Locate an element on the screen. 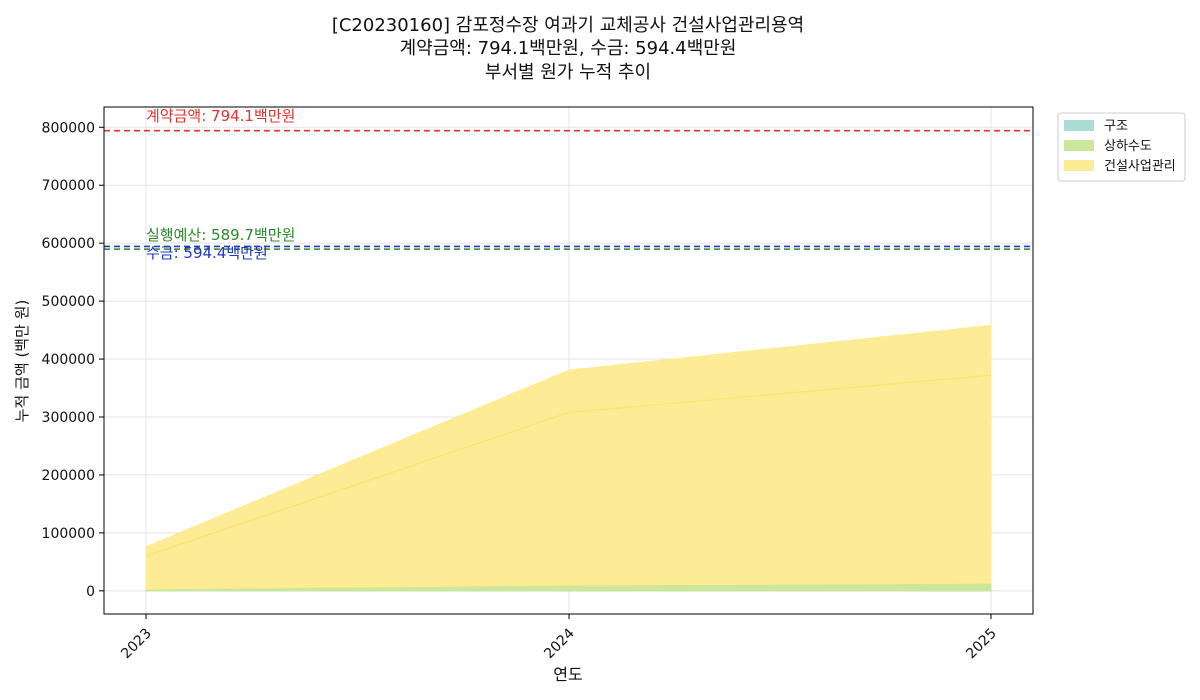 This screenshot has width=1200, height=700. legend-label-0: 구조 is located at coordinates (1116, 126).